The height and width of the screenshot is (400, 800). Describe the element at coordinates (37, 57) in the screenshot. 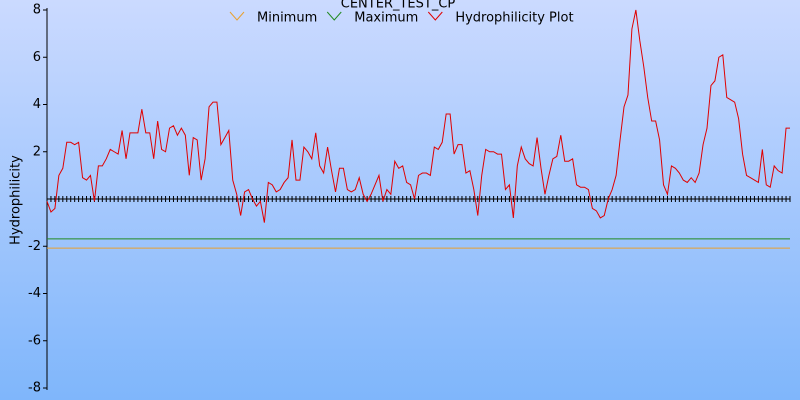

I see `y-tick-label: 6` at that location.